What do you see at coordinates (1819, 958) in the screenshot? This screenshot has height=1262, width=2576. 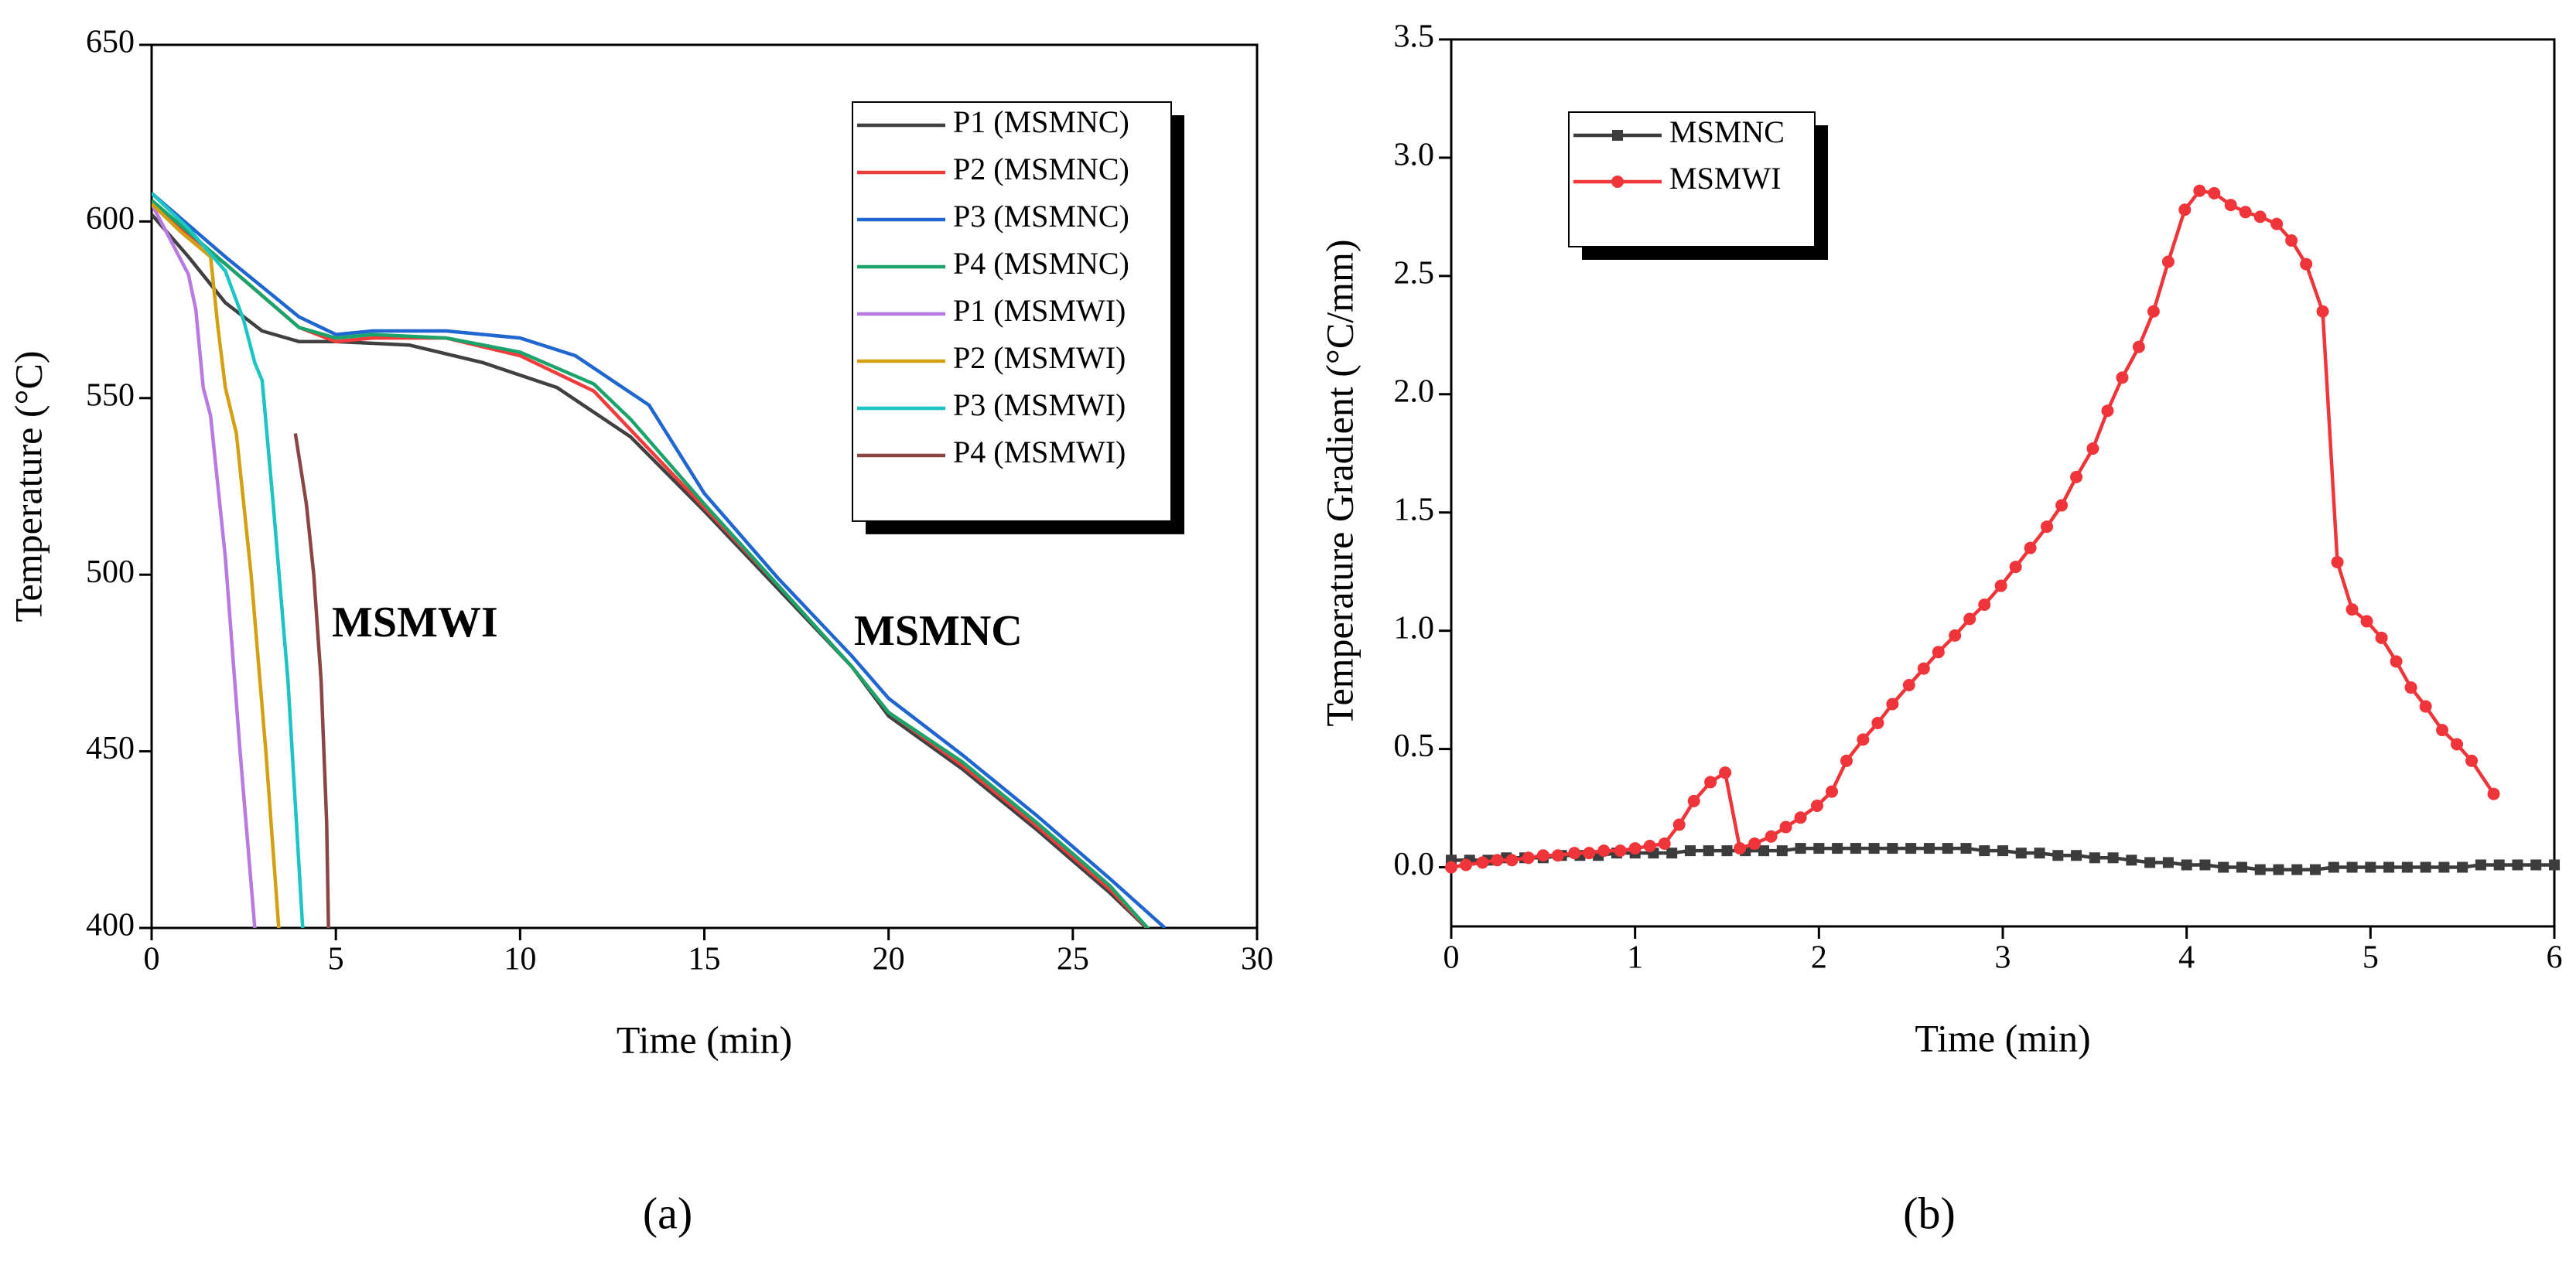 I see `x-tick-label: 2` at bounding box center [1819, 958].